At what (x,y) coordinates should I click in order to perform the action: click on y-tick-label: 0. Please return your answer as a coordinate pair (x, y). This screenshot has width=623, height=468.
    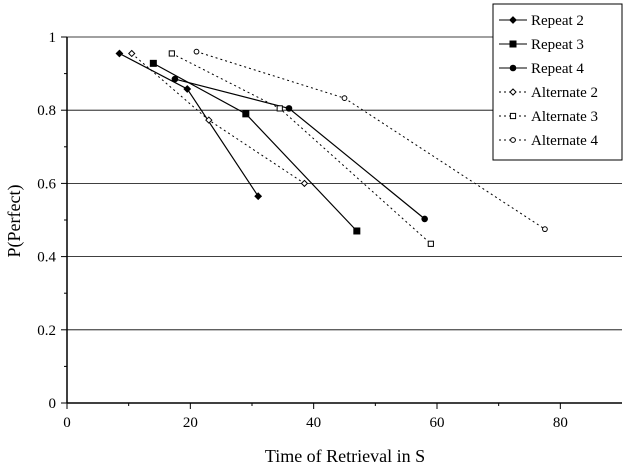
    Looking at the image, I should click on (53, 404).